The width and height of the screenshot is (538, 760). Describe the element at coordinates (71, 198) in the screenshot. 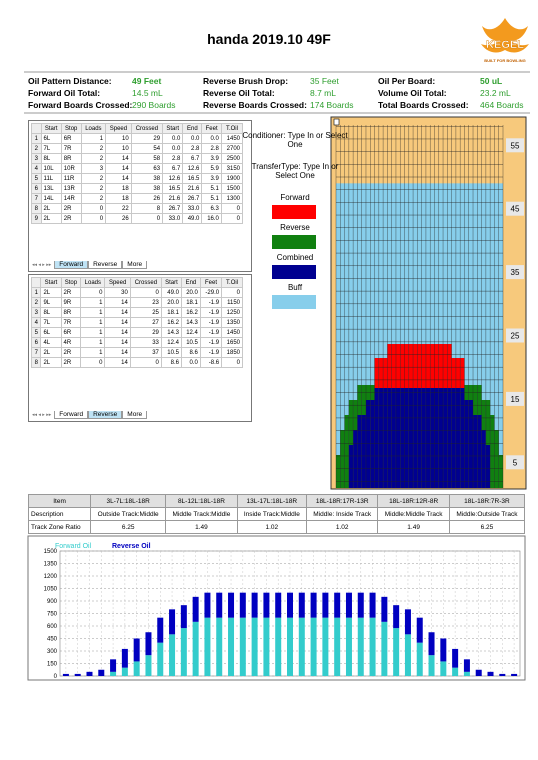

I see `cell: 14R` at that location.